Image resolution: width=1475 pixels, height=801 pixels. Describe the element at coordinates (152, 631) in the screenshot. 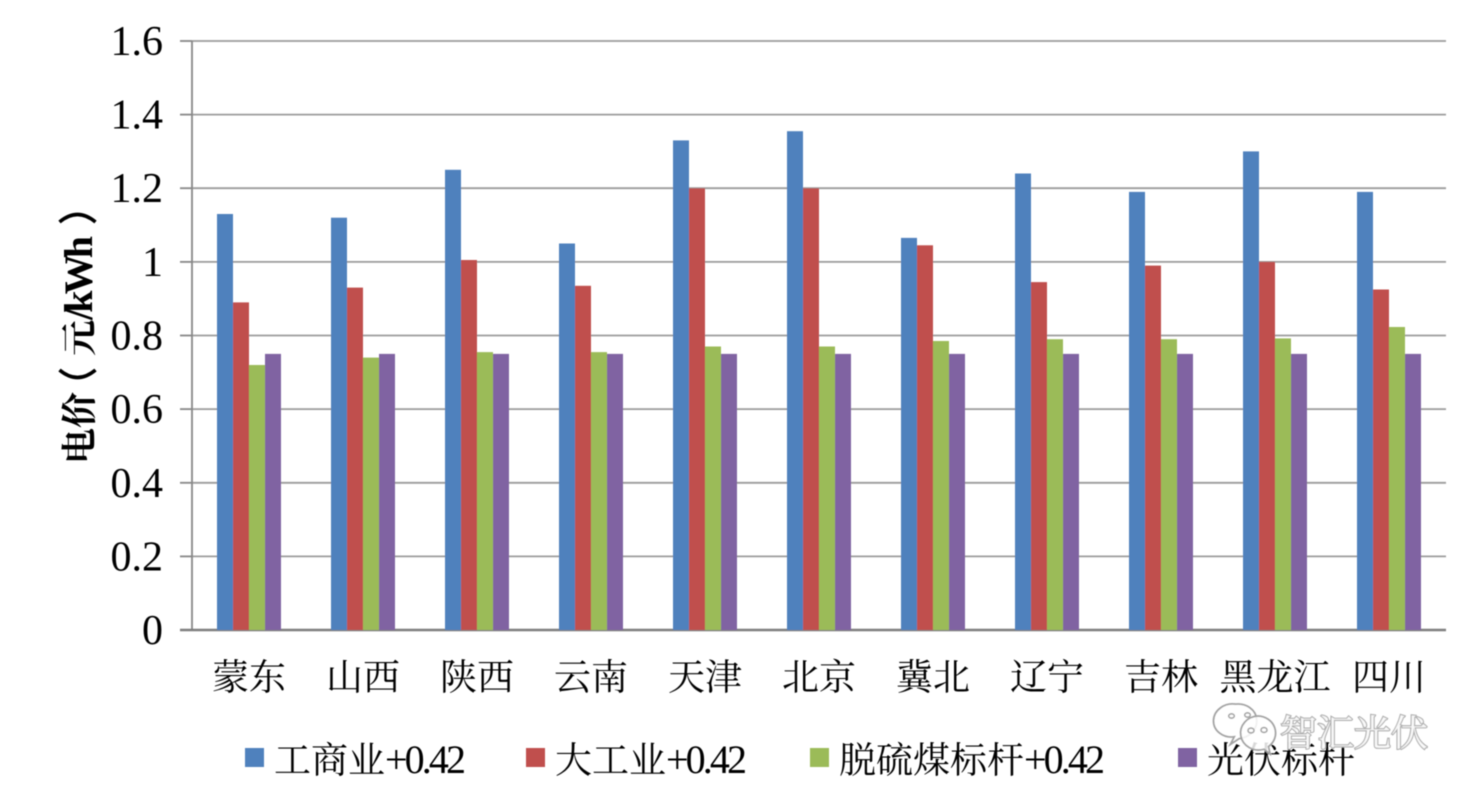

I see `svg-text: 0` at that location.